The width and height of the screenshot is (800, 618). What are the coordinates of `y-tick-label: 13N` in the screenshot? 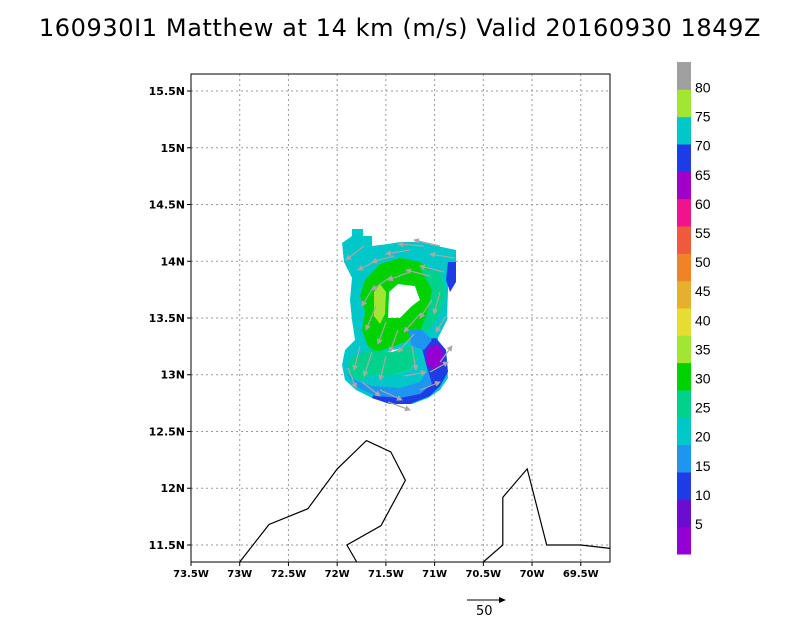 It's located at (172, 375).